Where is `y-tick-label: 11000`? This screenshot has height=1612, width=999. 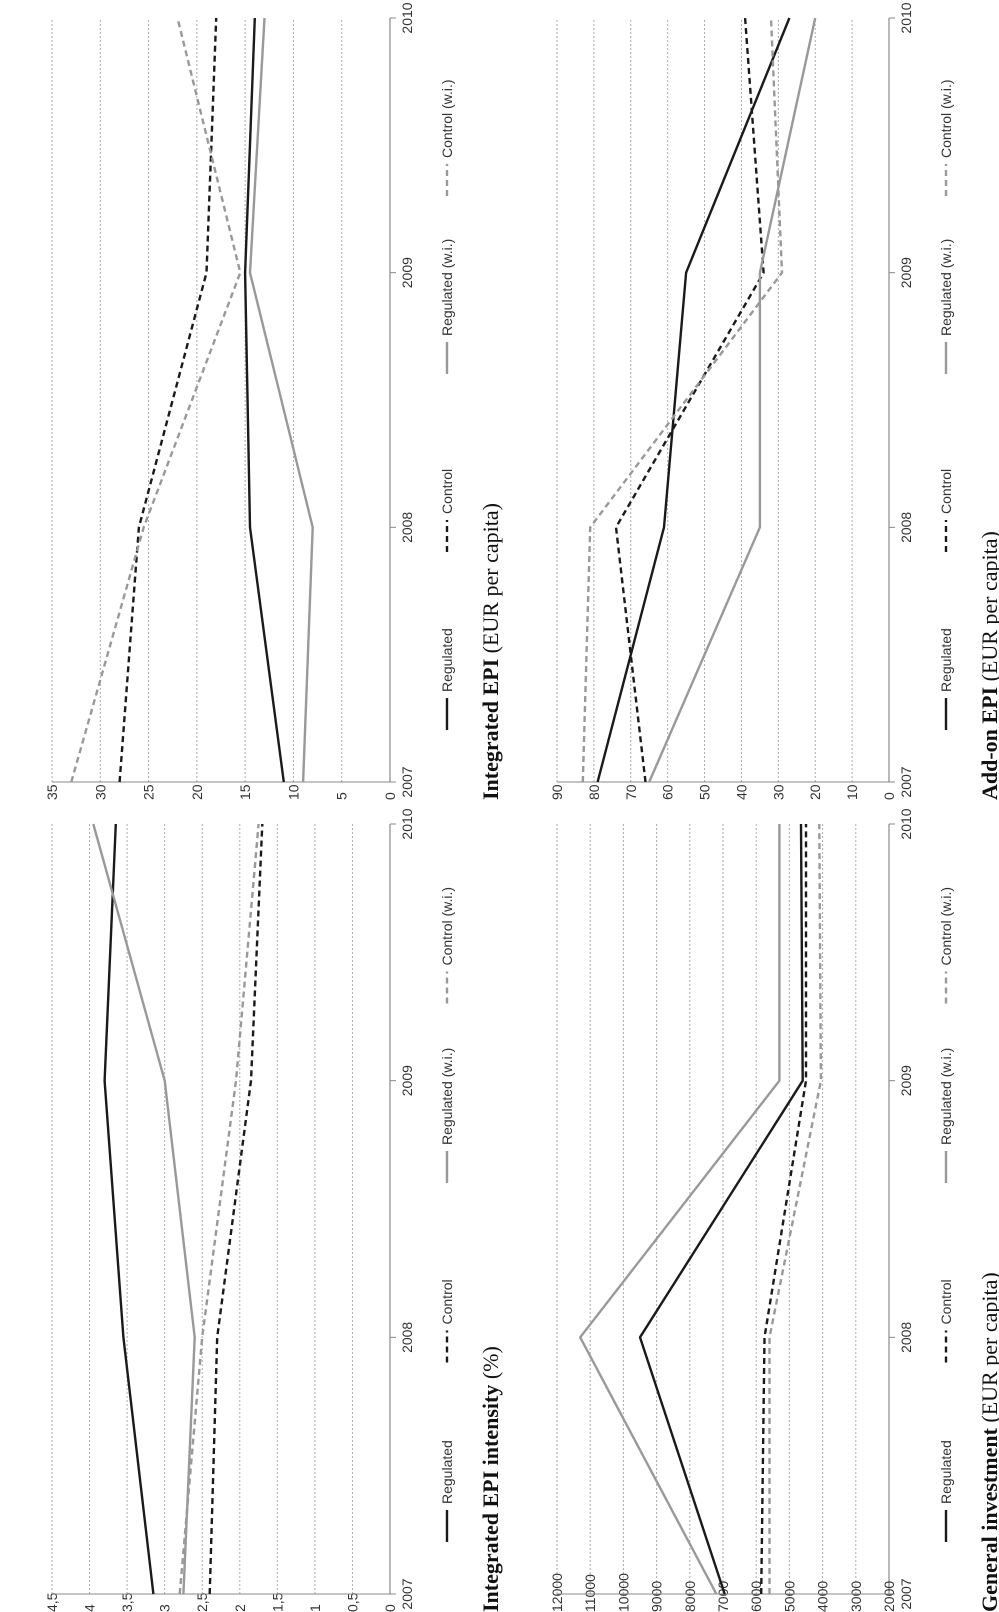
y-tick-label: 11000 is located at coordinates (590, 1593).